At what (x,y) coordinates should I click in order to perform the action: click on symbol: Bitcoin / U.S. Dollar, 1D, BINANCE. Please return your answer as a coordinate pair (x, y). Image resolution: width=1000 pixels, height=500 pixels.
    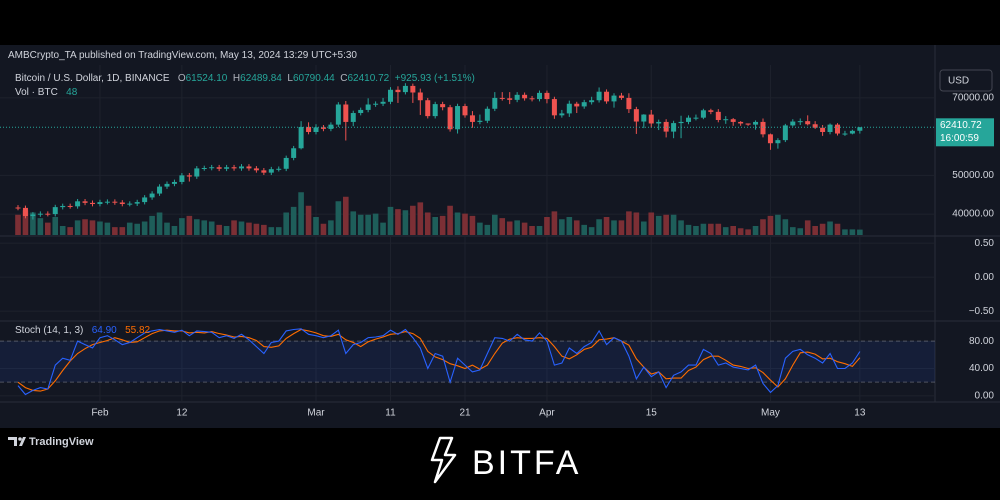
    Looking at the image, I should click on (92, 78).